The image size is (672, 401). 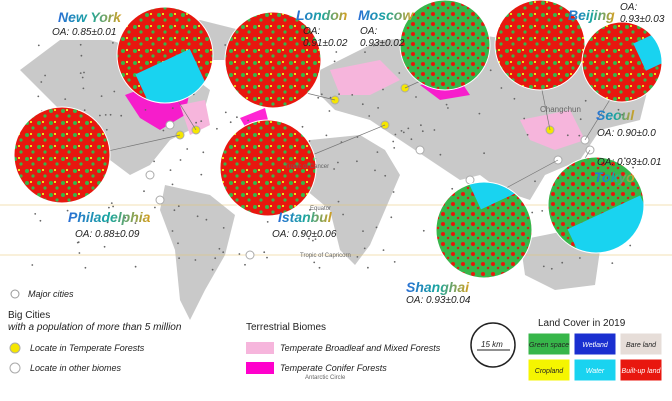 What do you see at coordinates (582, 323) in the screenshot?
I see `legend-title: Land Cover in 2019` at bounding box center [582, 323].